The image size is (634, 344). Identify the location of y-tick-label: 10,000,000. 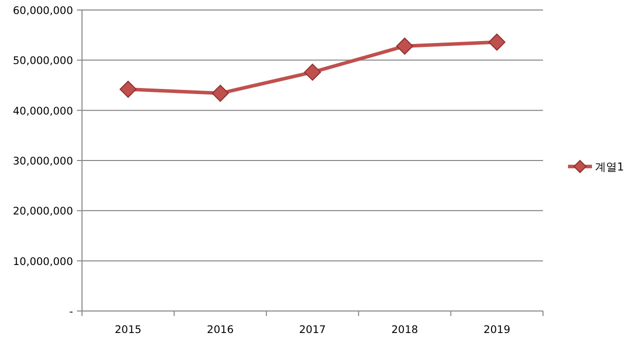
(42, 262).